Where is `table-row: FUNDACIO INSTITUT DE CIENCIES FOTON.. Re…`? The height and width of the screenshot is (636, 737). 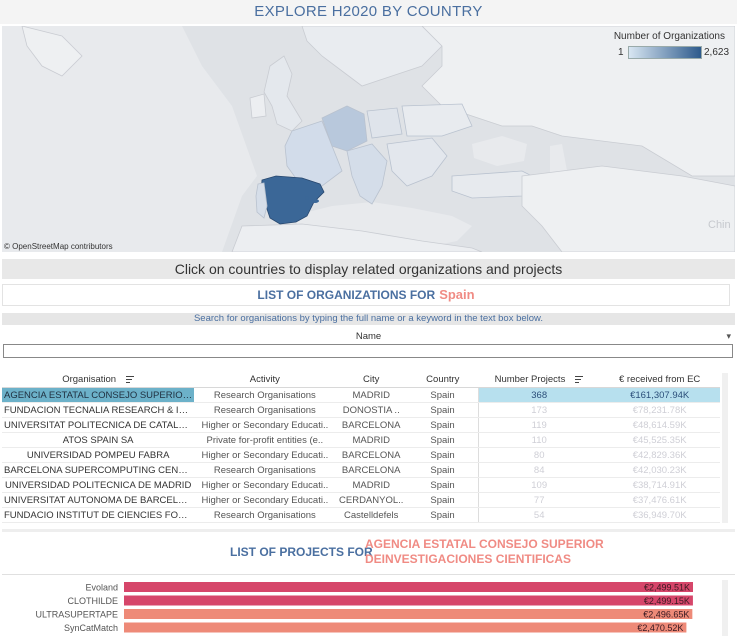
table-row: FUNDACIO INSTITUT DE CIENCIES FOTON.. Re… is located at coordinates (361, 515).